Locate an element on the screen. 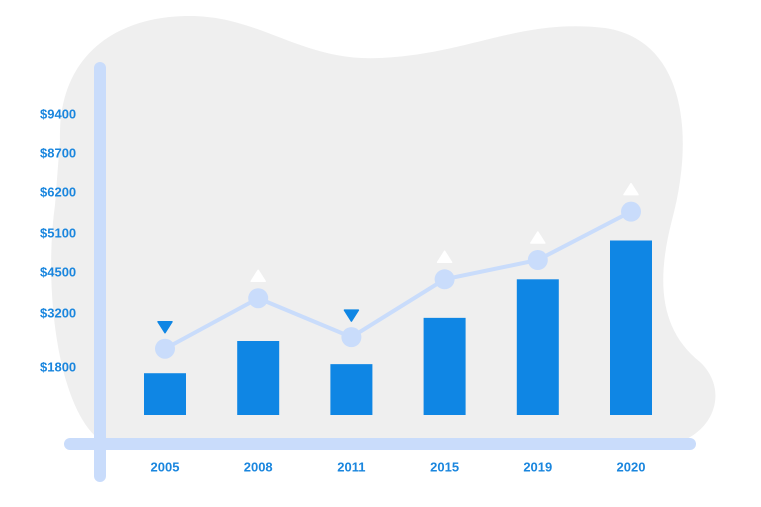  y-tick-label: $6200 is located at coordinates (58, 191).